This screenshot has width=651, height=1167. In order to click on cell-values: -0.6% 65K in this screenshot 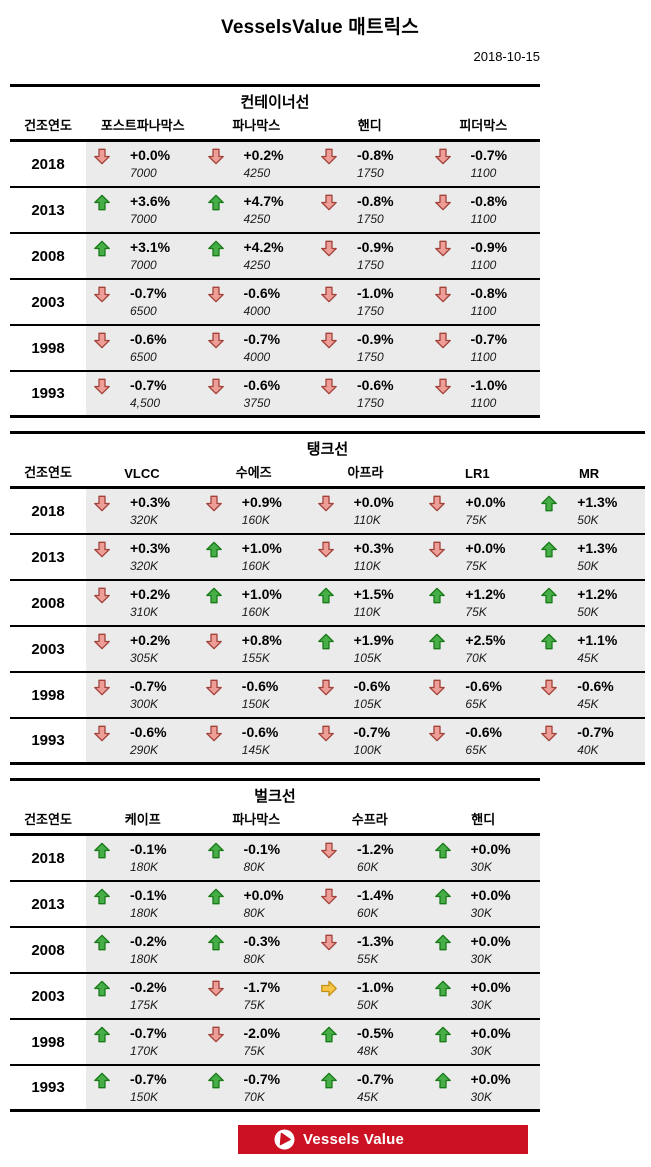, I will do `click(483, 741)`.